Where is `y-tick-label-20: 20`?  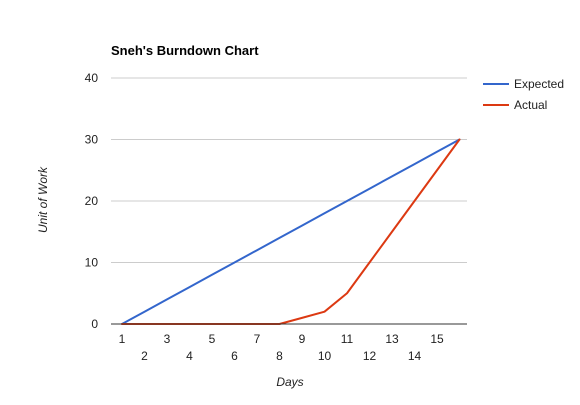 y-tick-label-20: 20 is located at coordinates (92, 201).